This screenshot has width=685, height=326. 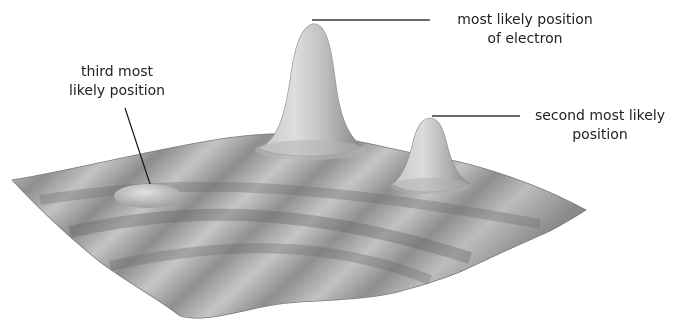 I want to click on label-second-most-likely: second most likely position, so click(x=600, y=126).